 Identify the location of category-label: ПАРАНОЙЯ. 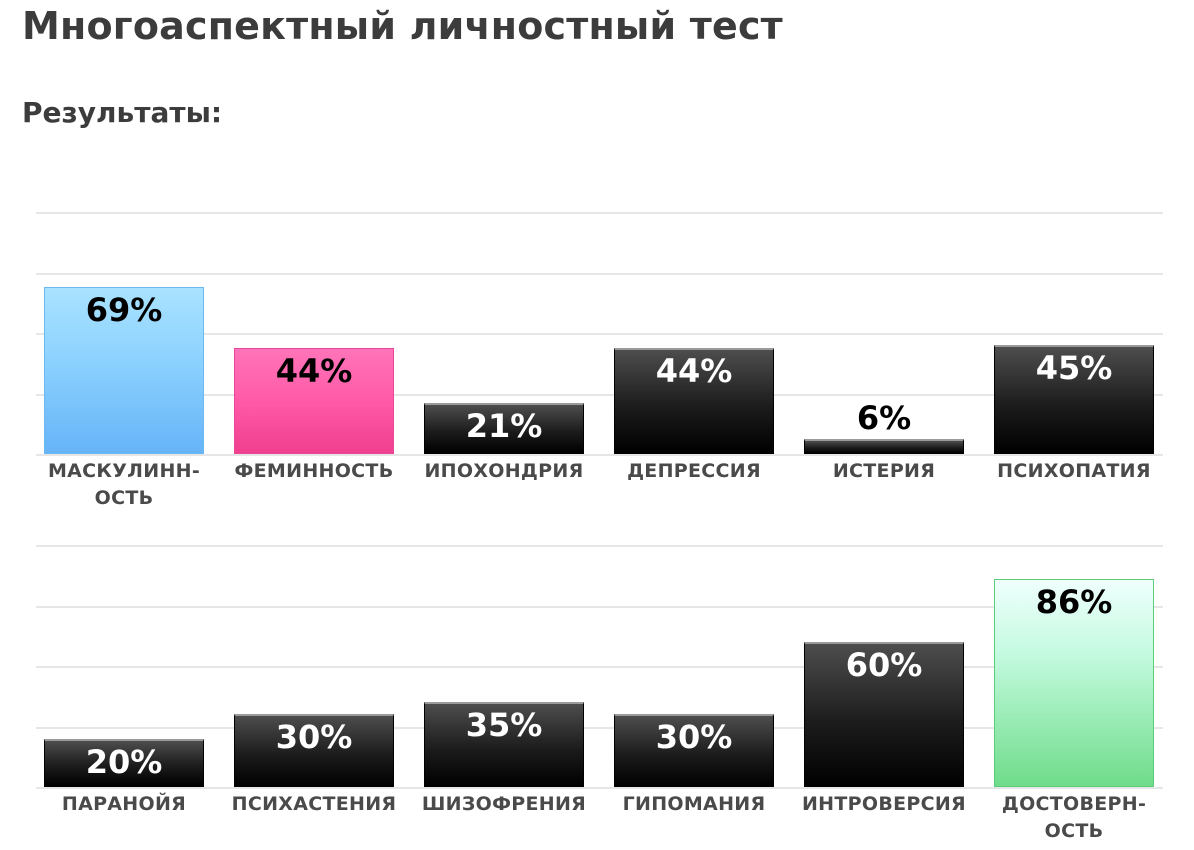
(124, 804).